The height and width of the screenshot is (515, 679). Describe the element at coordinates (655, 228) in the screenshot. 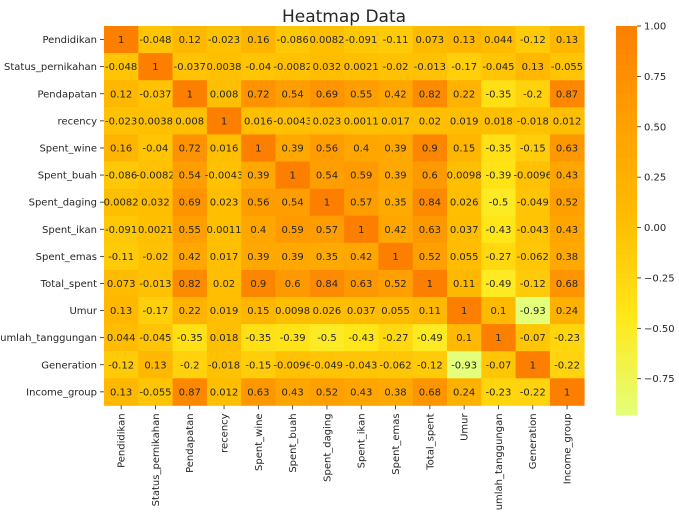

I see `colorbar-tick-label: 0.00` at that location.